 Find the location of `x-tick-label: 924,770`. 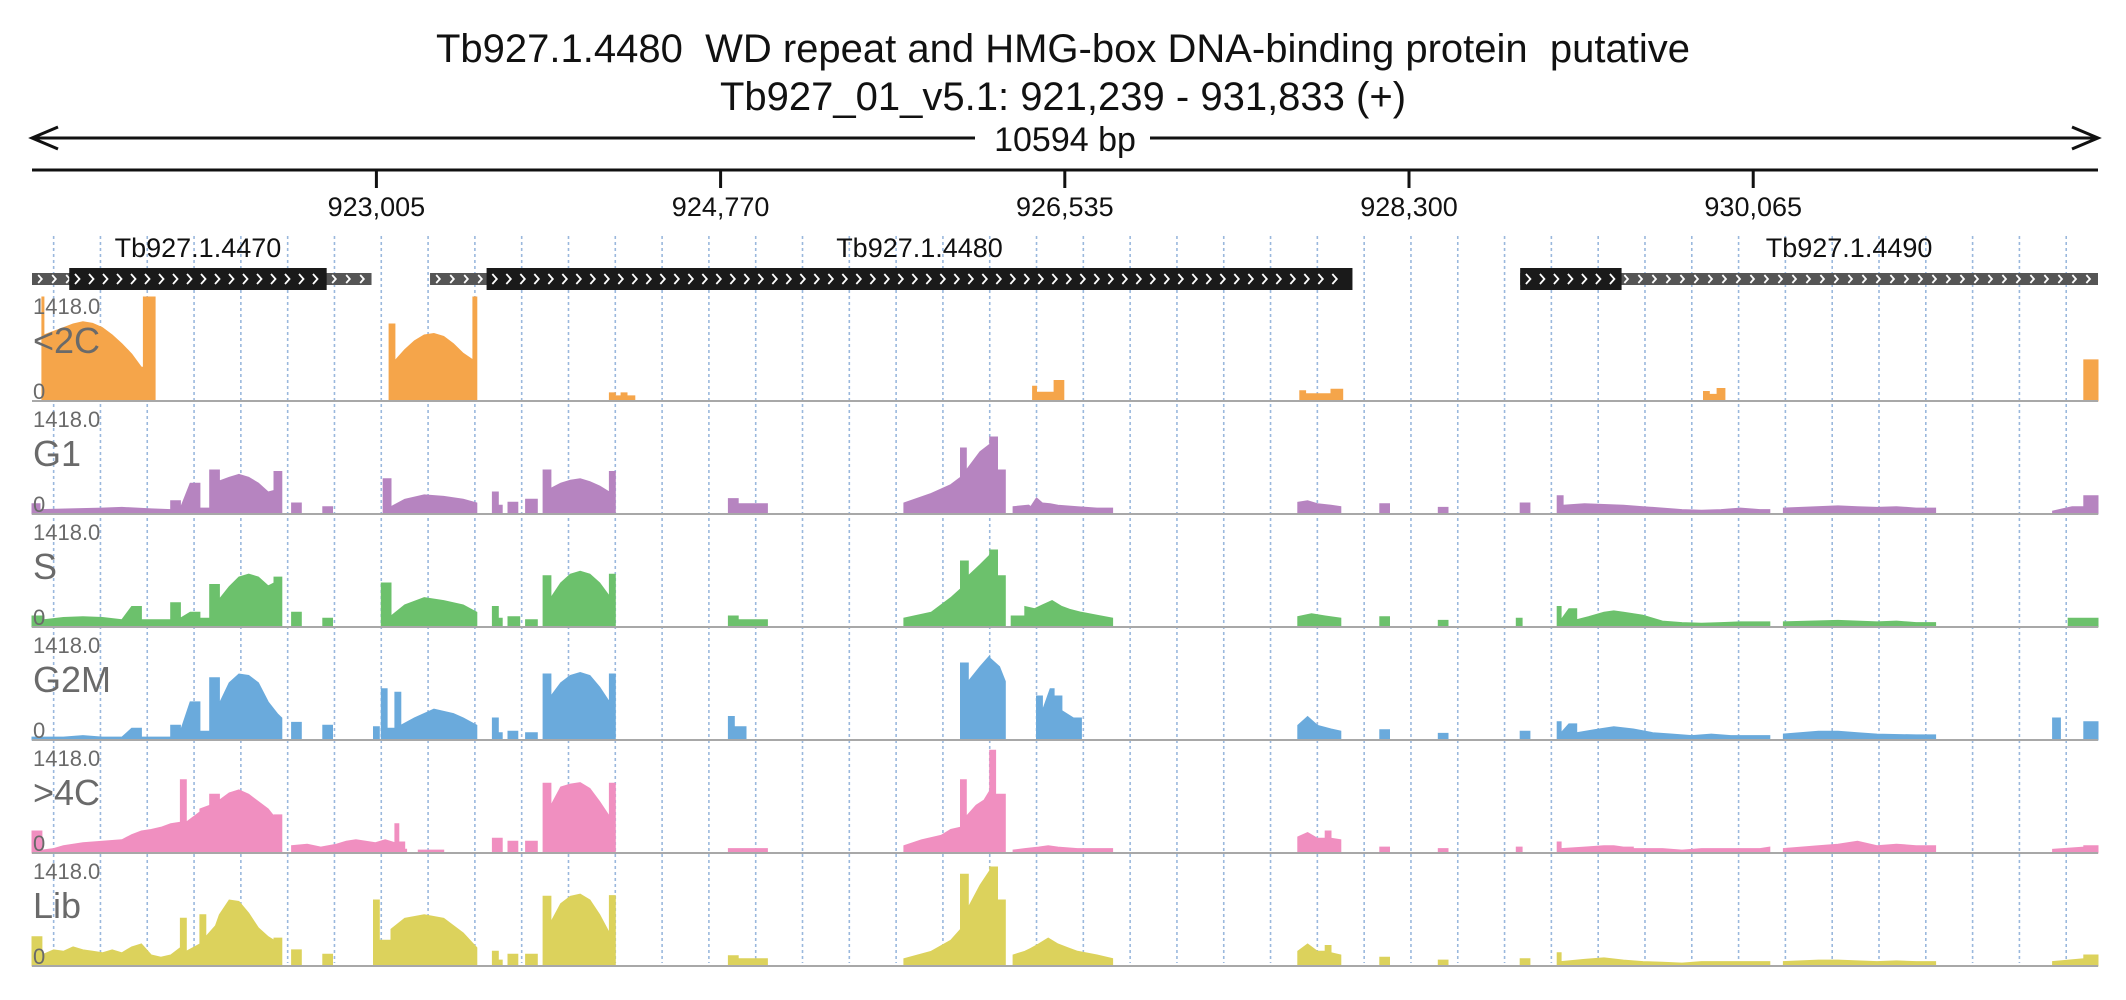

x-tick-label: 924,770 is located at coordinates (721, 207).